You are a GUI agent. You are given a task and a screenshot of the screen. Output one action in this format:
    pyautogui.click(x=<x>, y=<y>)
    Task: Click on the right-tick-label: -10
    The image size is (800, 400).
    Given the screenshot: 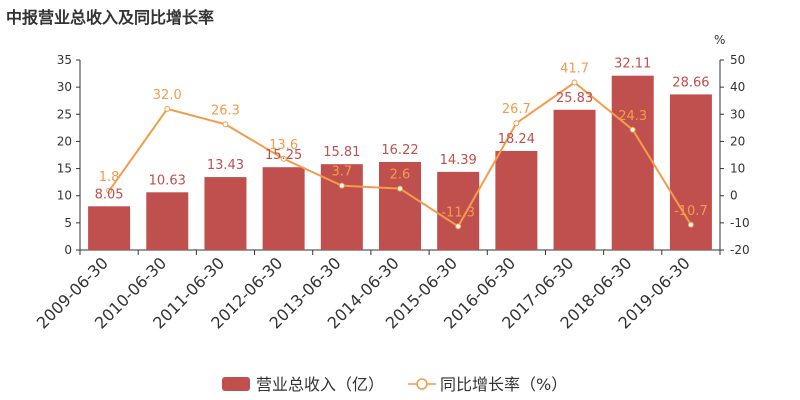 What is the action you would take?
    pyautogui.click(x=740, y=223)
    